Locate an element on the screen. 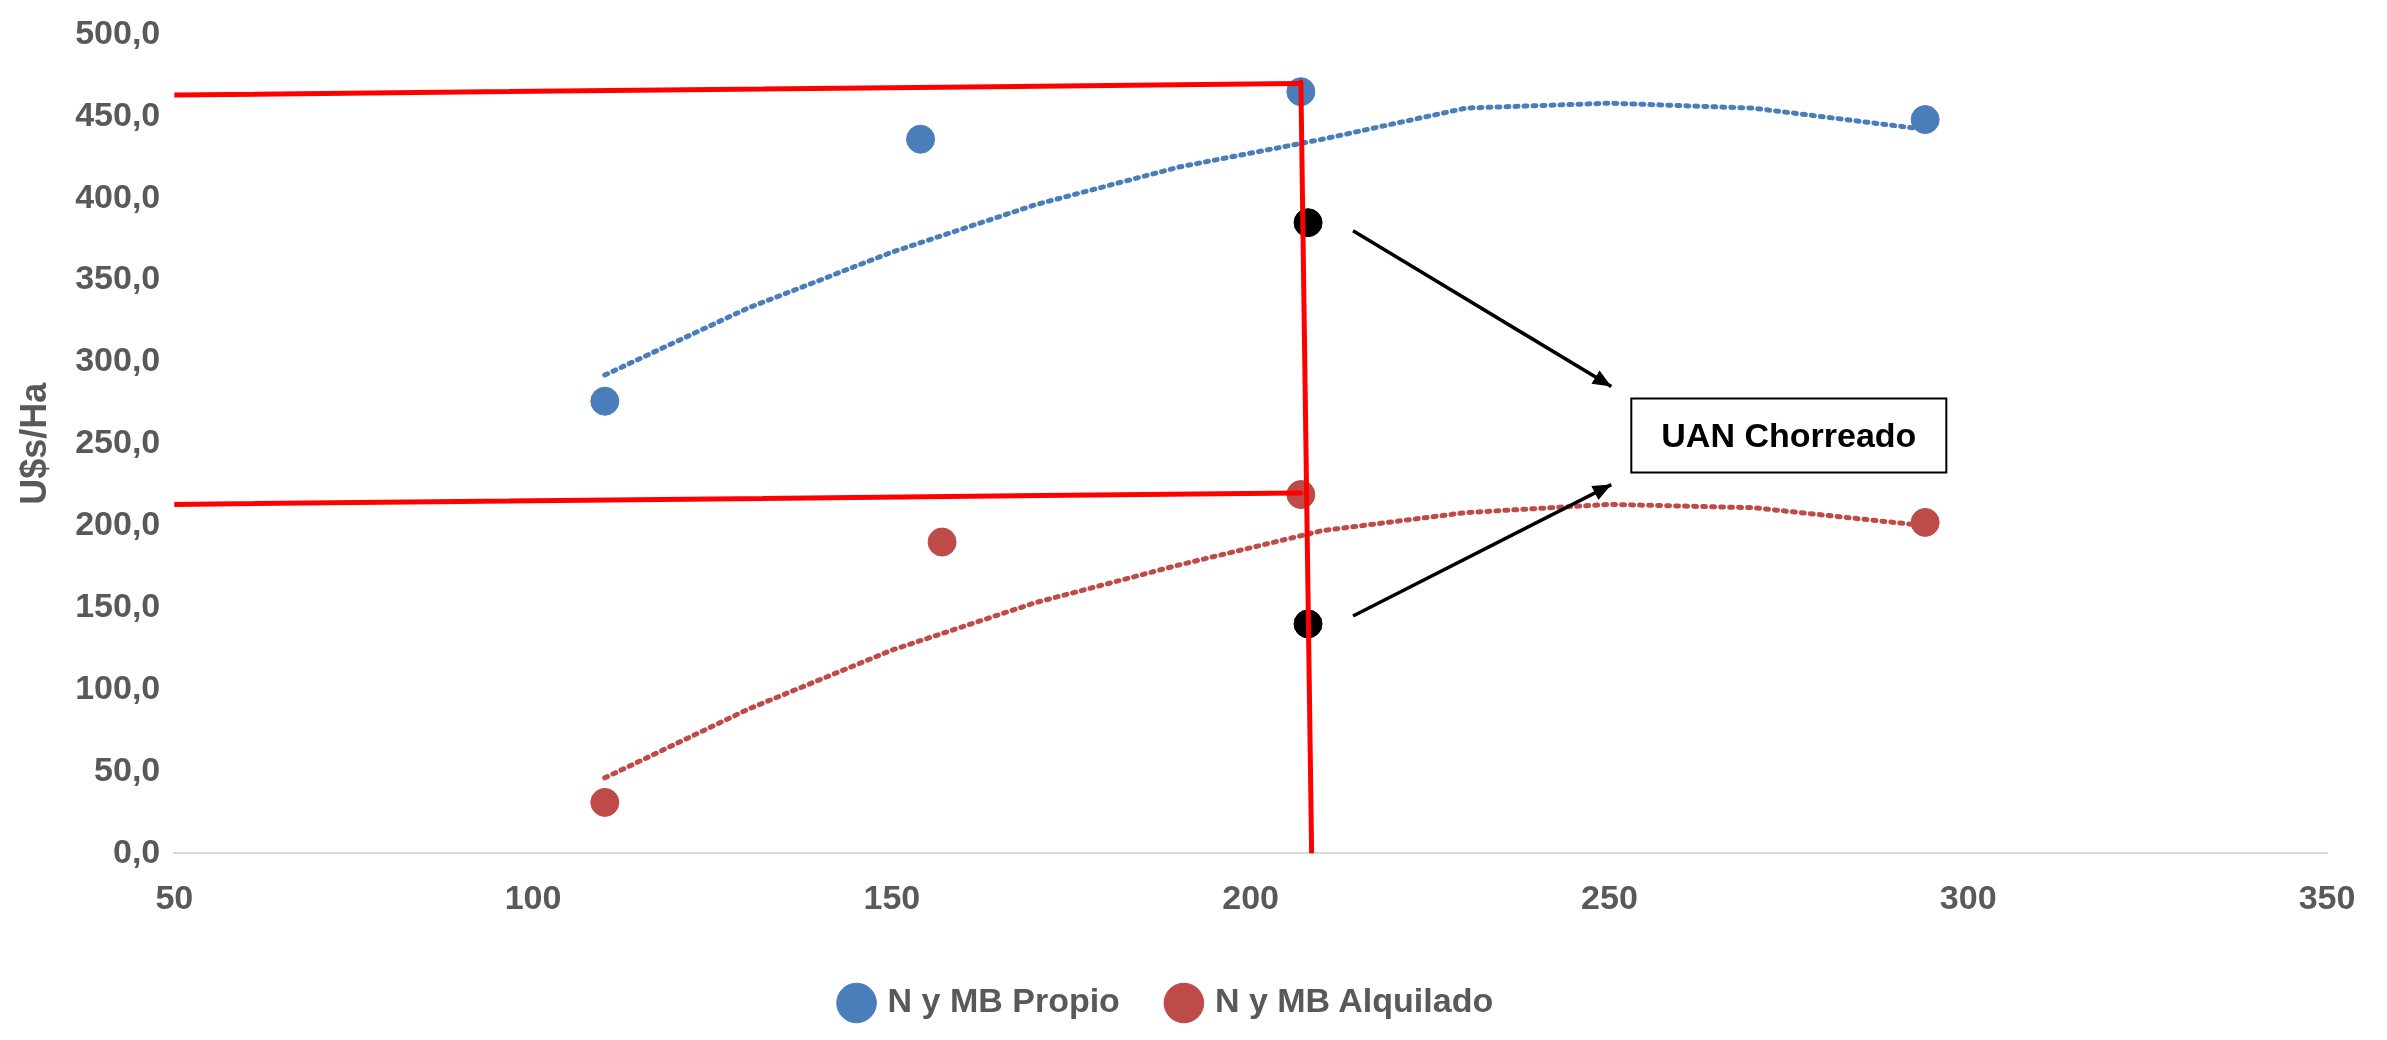 Image resolution: width=2387 pixels, height=1040 pixels. x-tick-label: 100 is located at coordinates (533, 896).